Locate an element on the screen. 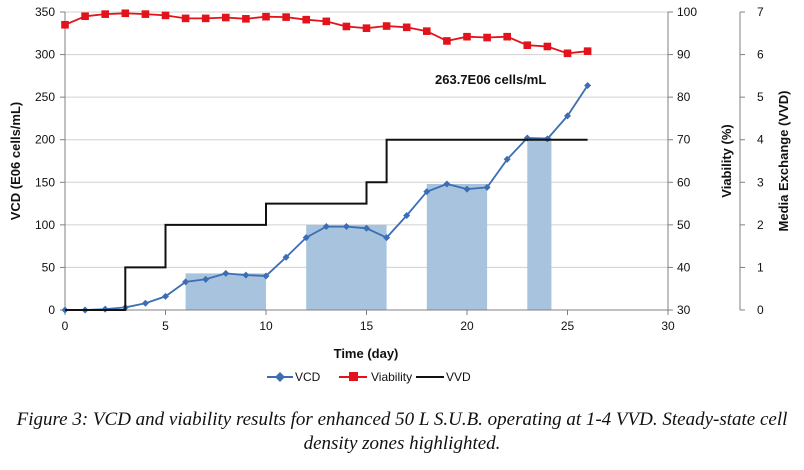 Image resolution: width=804 pixels, height=470 pixels. y-right2-tick-label: 3 is located at coordinates (760, 182).